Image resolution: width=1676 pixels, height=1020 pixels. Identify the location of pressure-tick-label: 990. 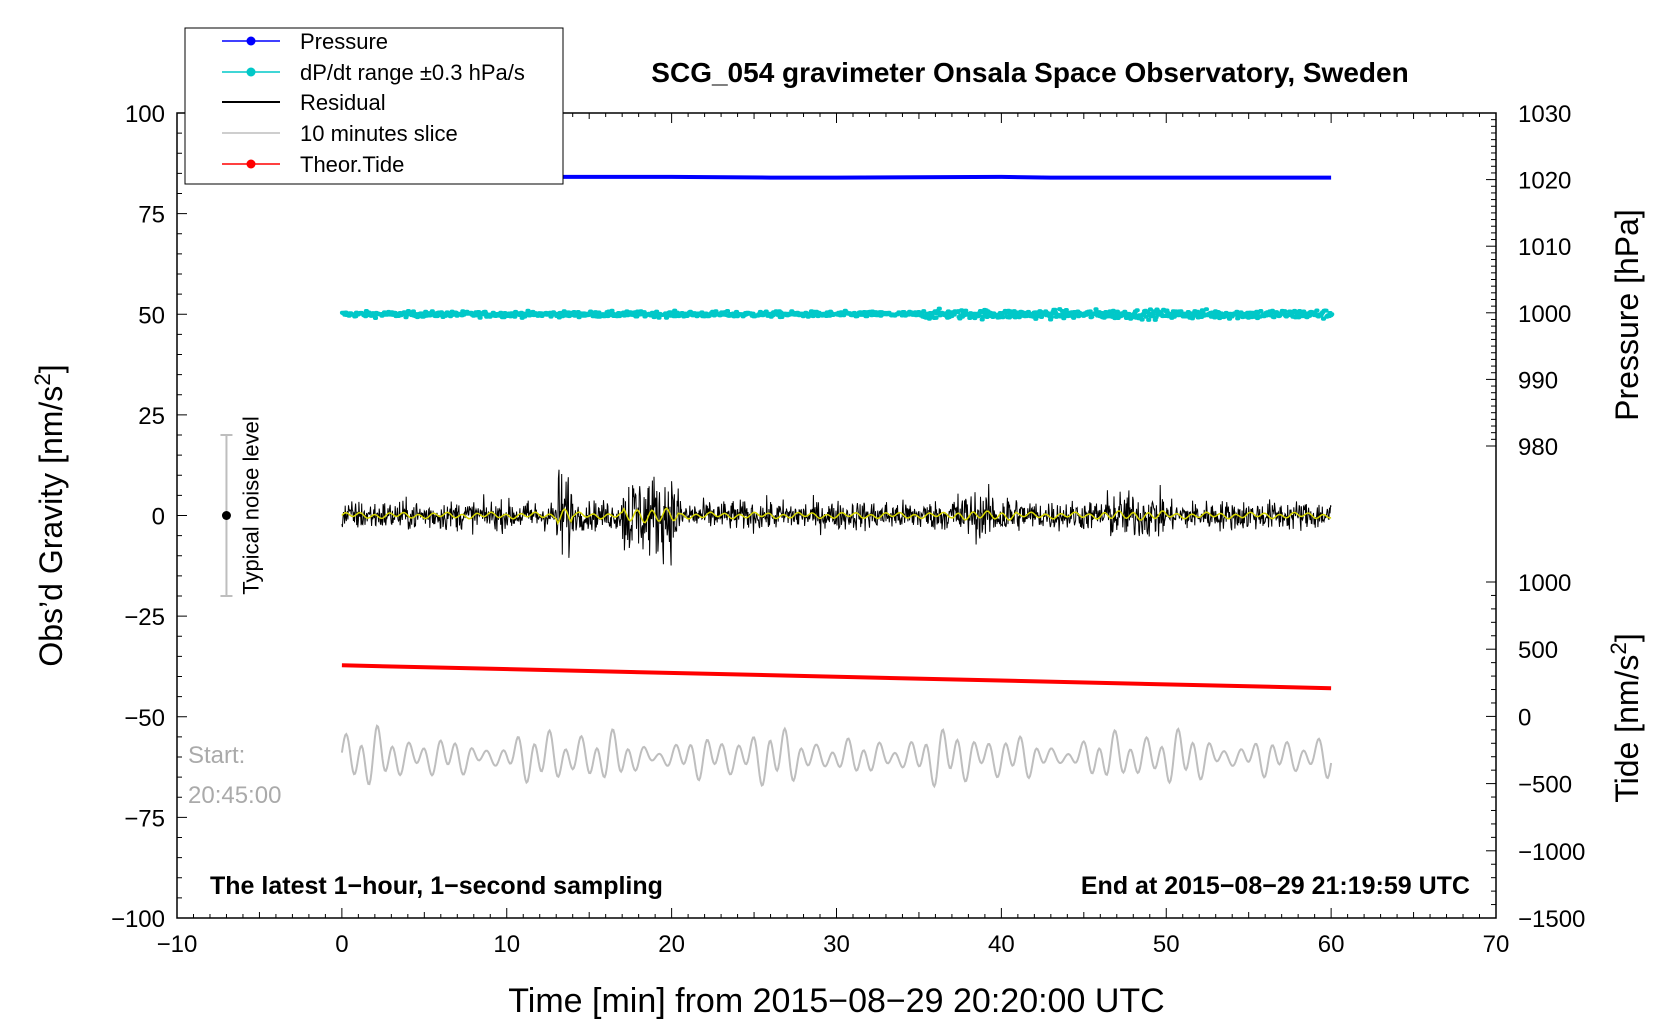
(1538, 380).